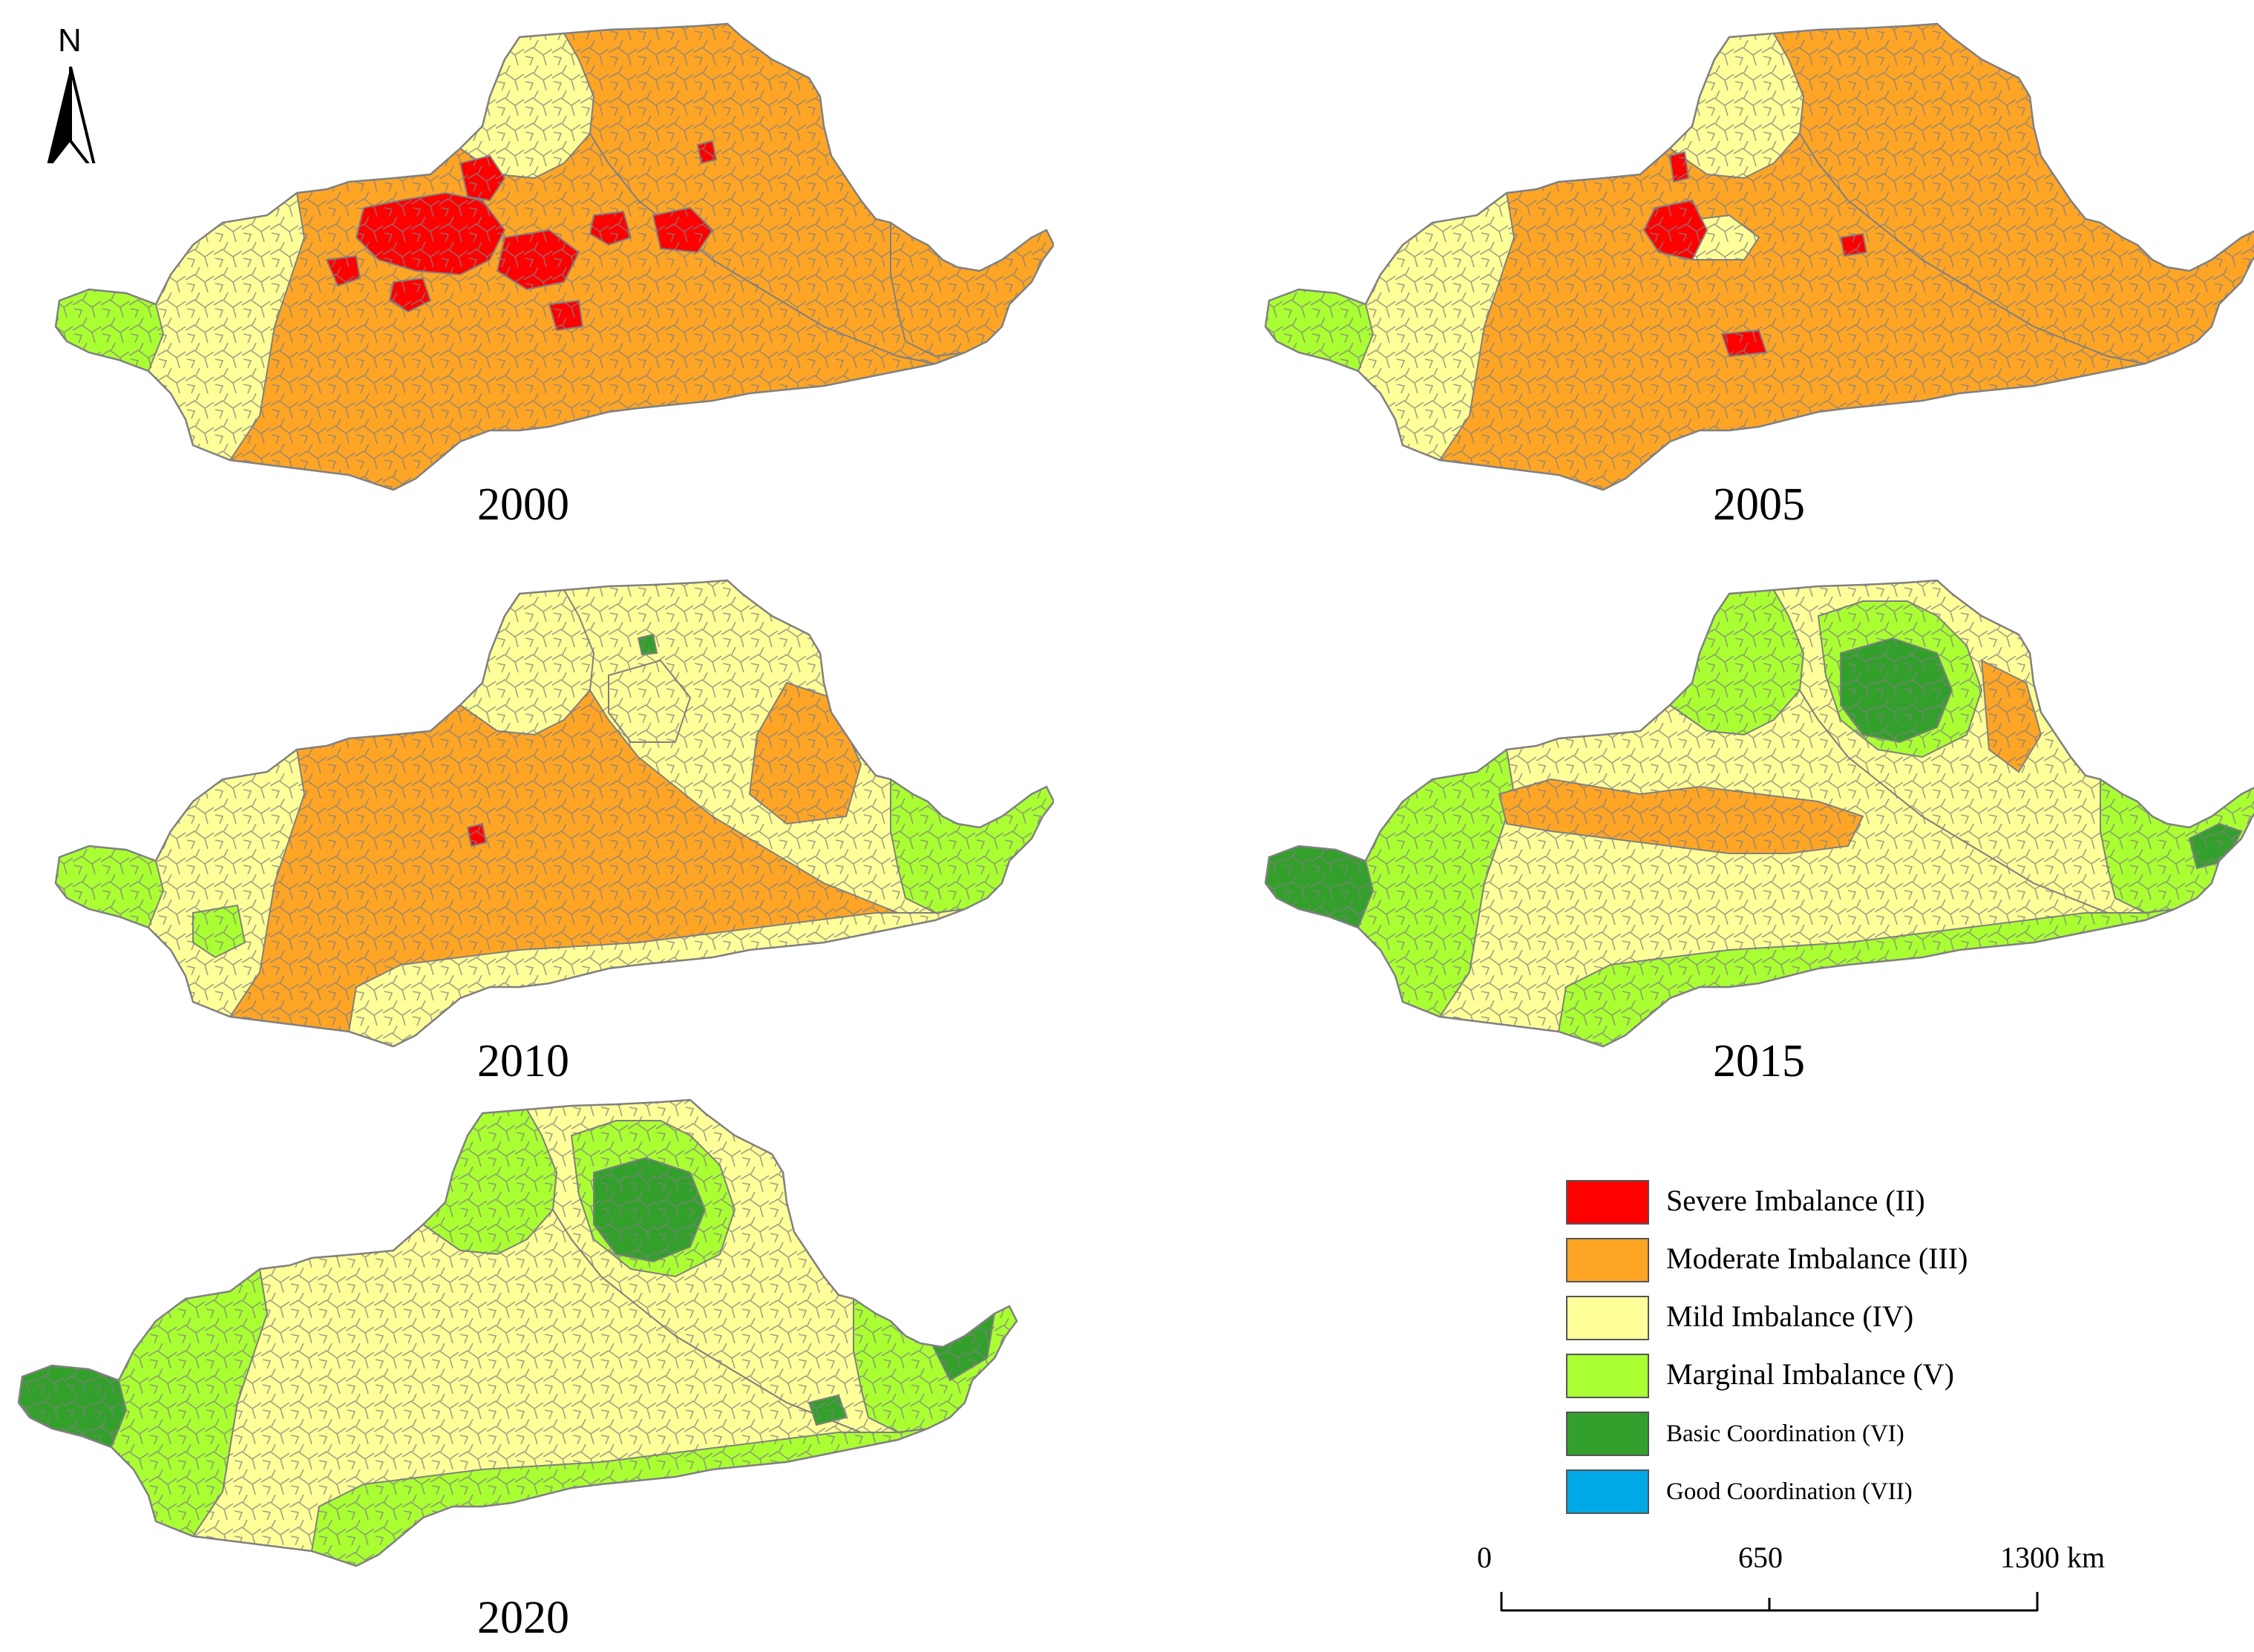 This screenshot has width=2254, height=1652. I want to click on scale-bar-line, so click(1769, 1602).